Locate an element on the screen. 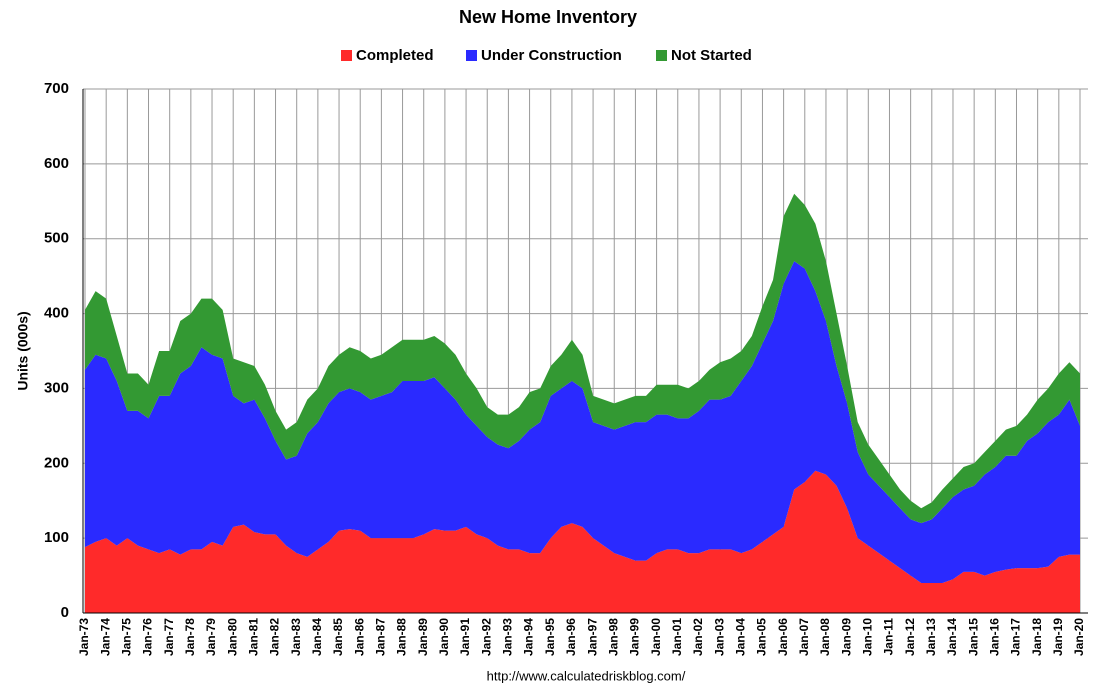 The width and height of the screenshot is (1095, 692). x-tick-label: Jan-15 is located at coordinates (973, 637).